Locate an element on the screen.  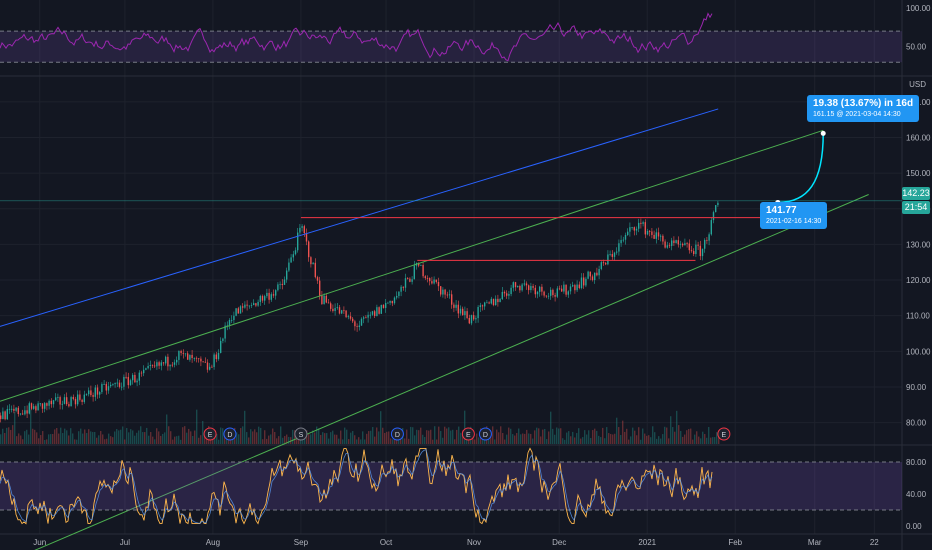
stochastic-d-line is located at coordinates (356, 486).